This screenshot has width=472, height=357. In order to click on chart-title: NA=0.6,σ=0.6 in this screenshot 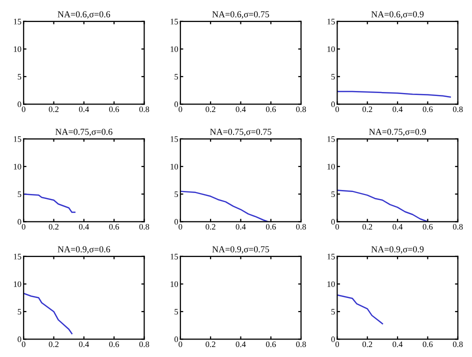, I will do `click(84, 15)`.